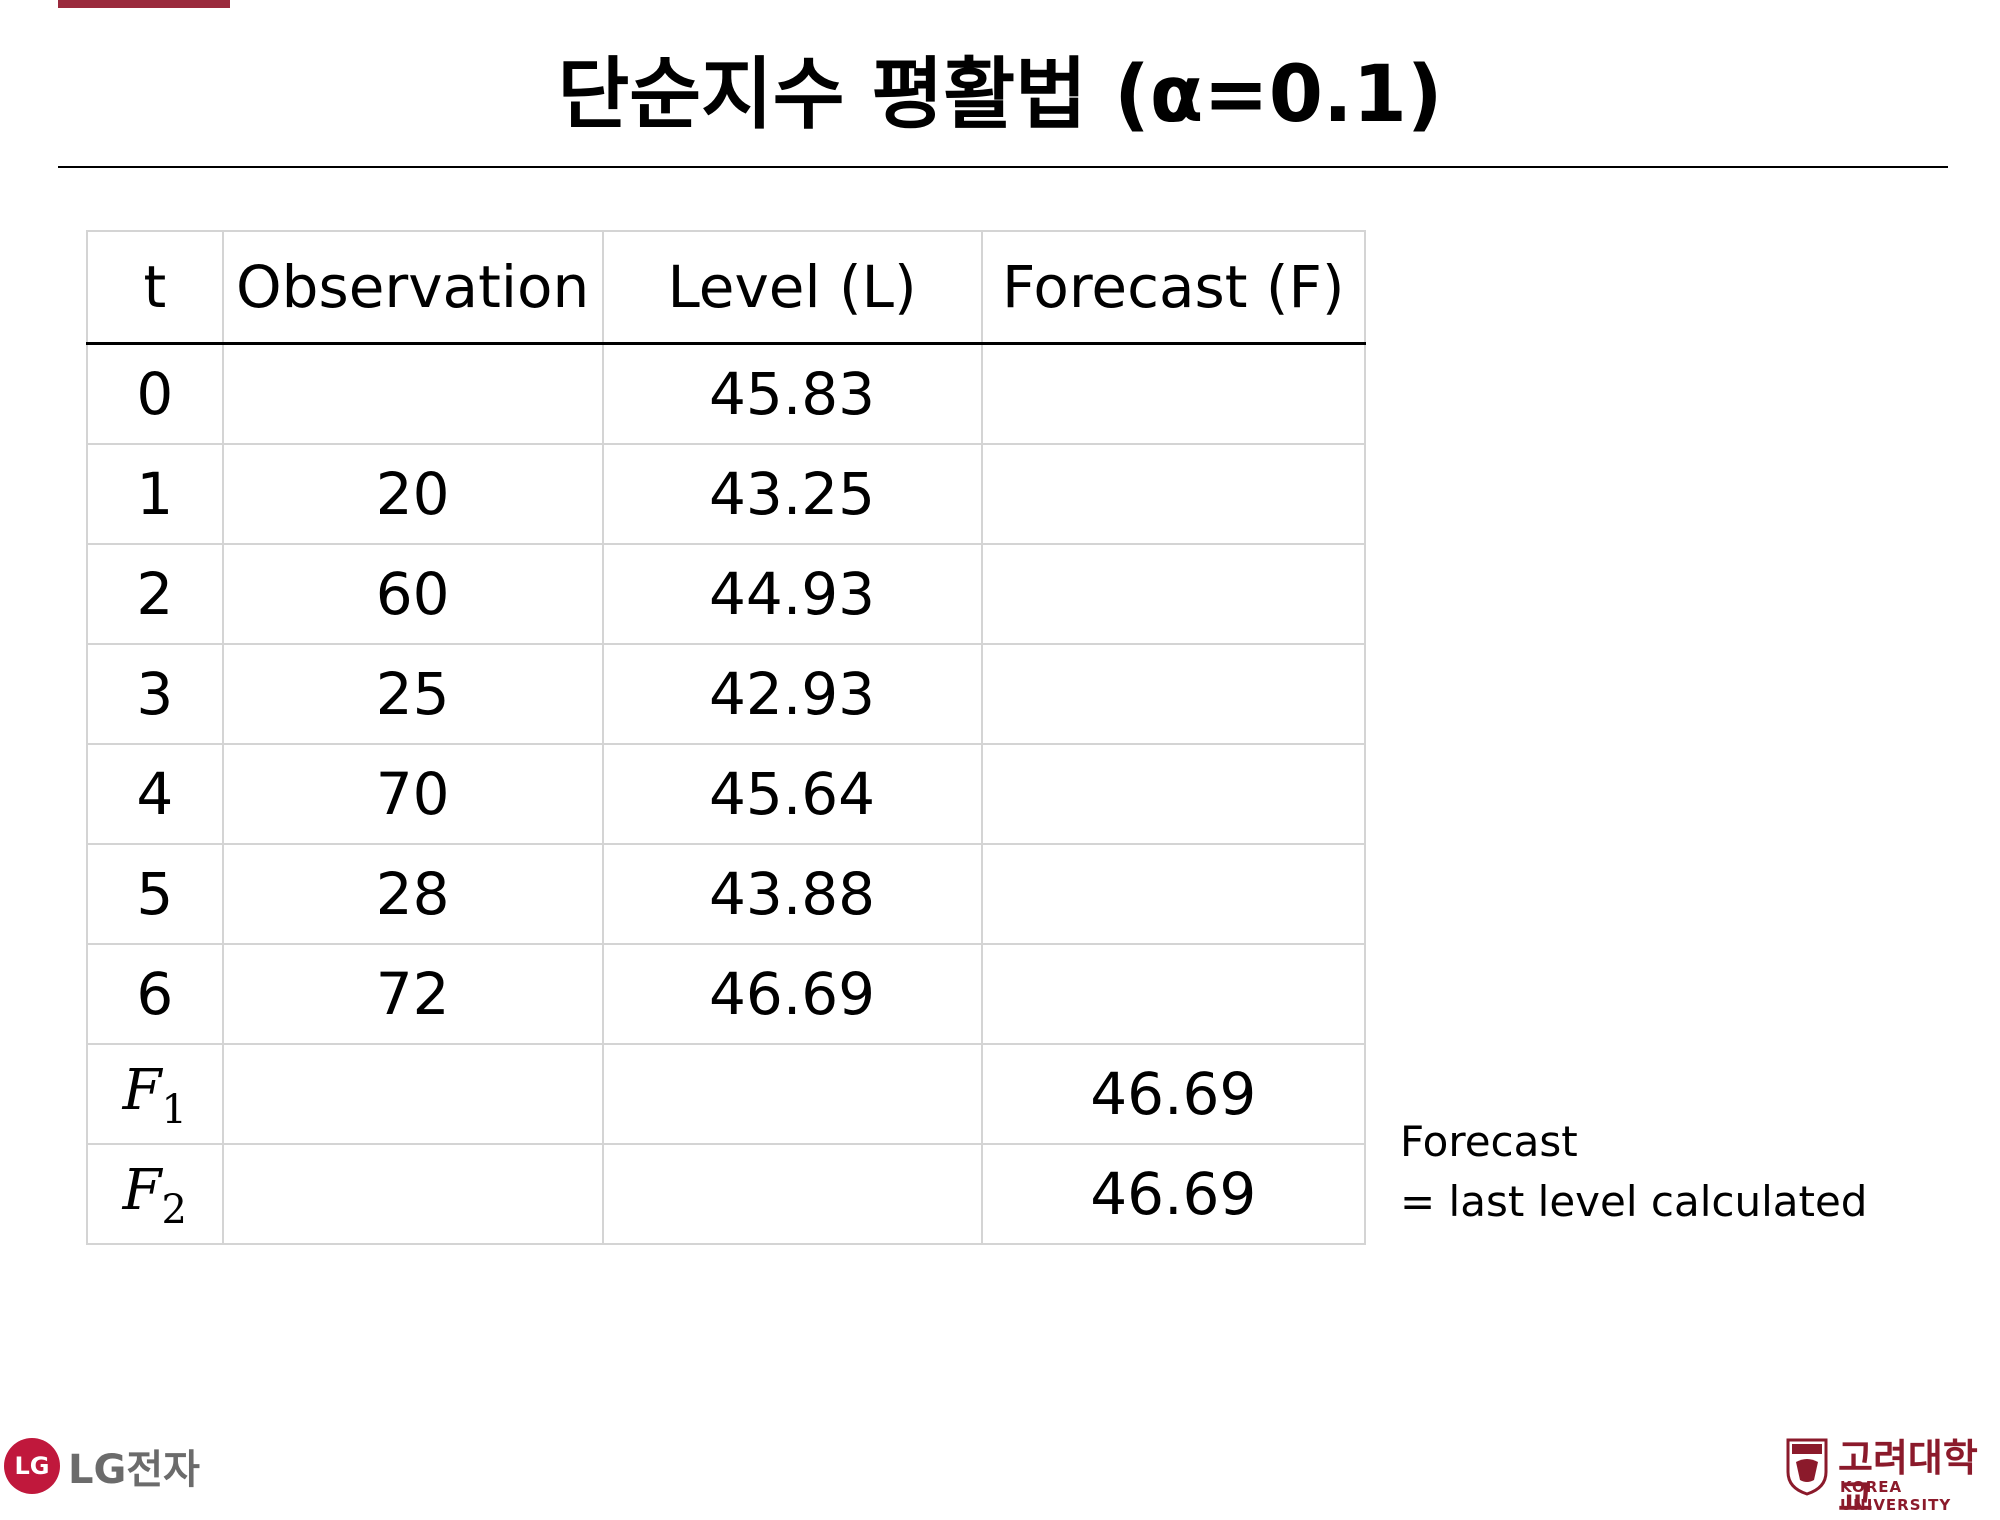 The height and width of the screenshot is (1520, 2000). Describe the element at coordinates (144, 4) in the screenshot. I see `accent-bar` at that location.